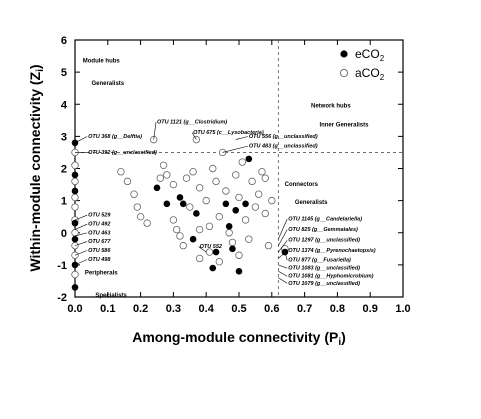 The image size is (481, 419). Describe the element at coordinates (115, 137) in the screenshot. I see `annotation-label: OTU 368 (g__Delftia)` at that location.